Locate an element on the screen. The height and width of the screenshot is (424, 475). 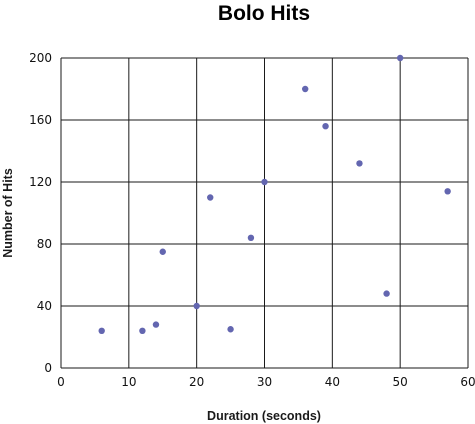
y-tick-label: 0 is located at coordinates (48, 368).